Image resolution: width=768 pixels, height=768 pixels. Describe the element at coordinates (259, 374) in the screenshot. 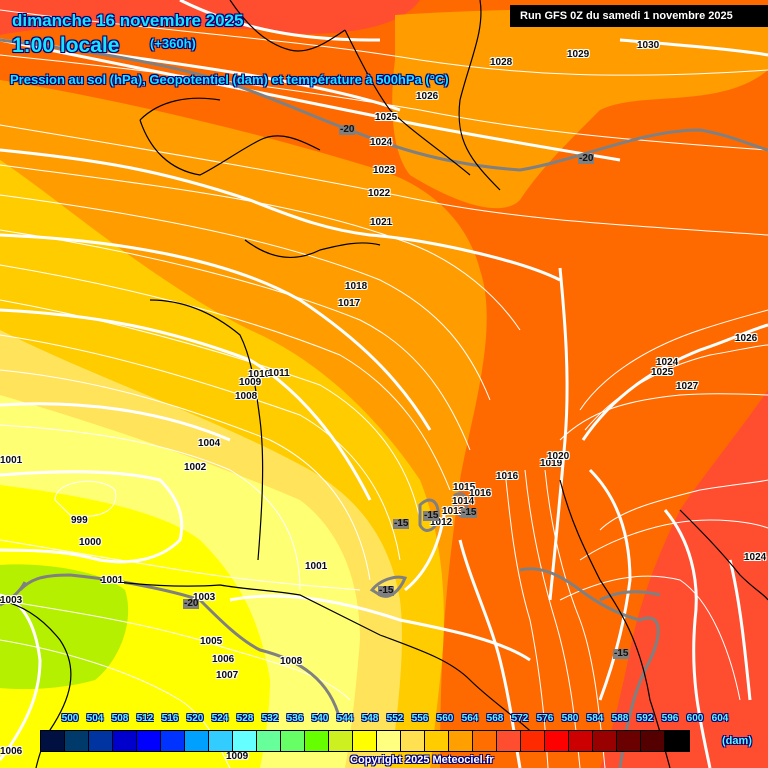

I see `pressure-label: 1010` at that location.